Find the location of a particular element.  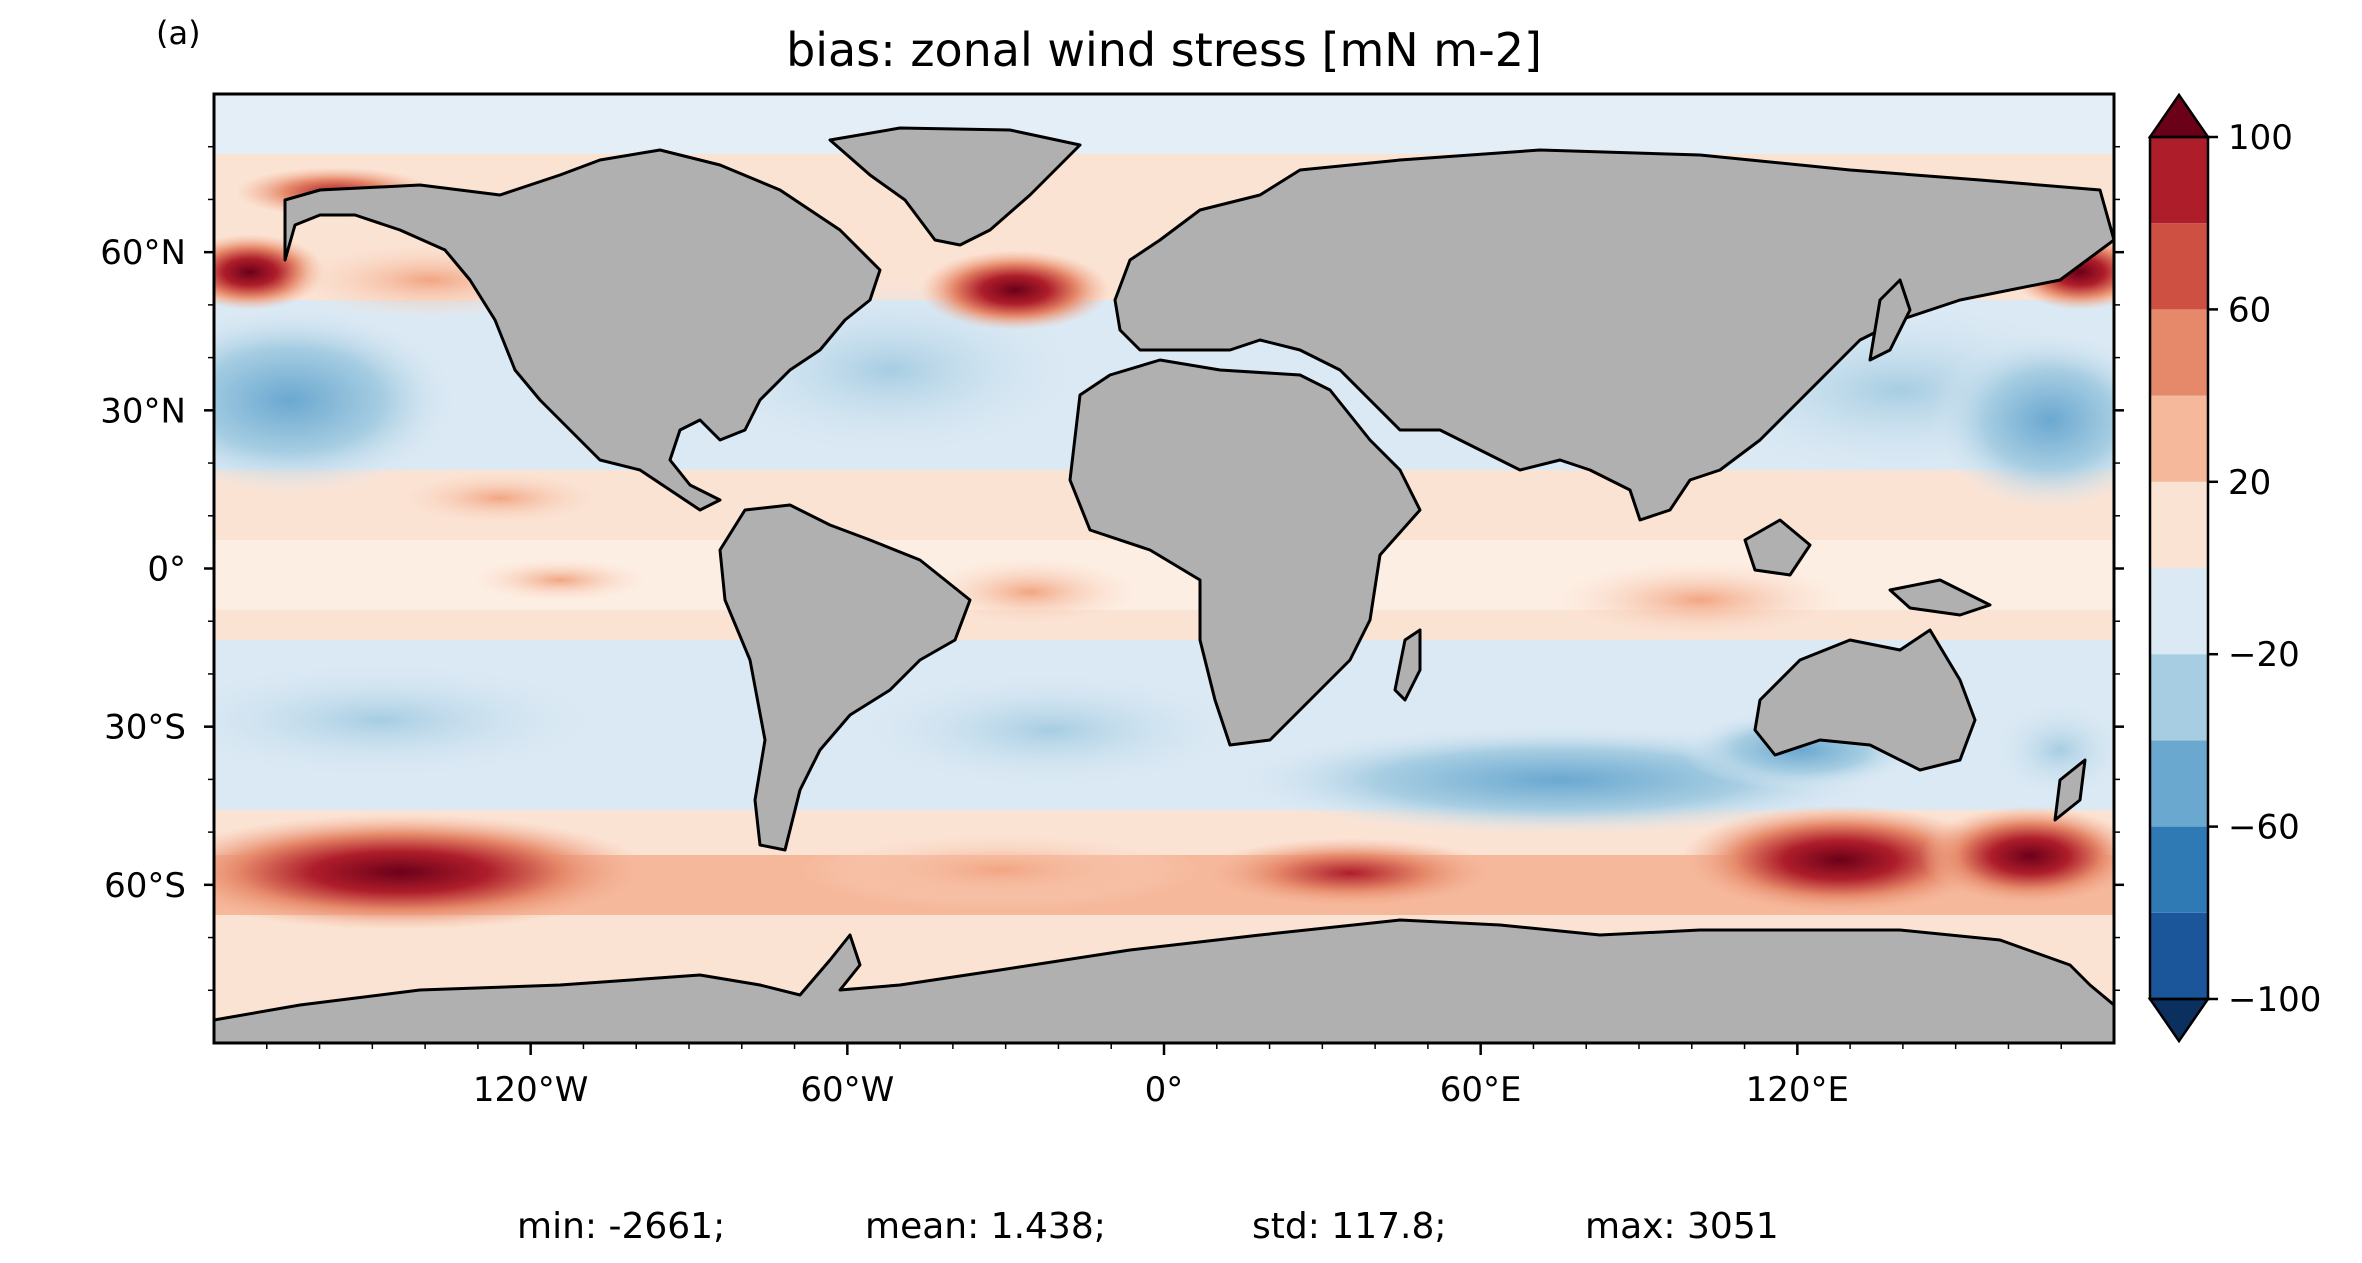

land-africa is located at coordinates (1245, 552).